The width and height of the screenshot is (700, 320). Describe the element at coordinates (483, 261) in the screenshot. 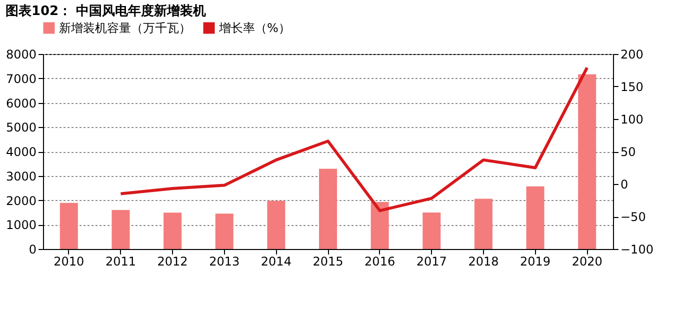

I see `x-tick-label: 2018` at that location.